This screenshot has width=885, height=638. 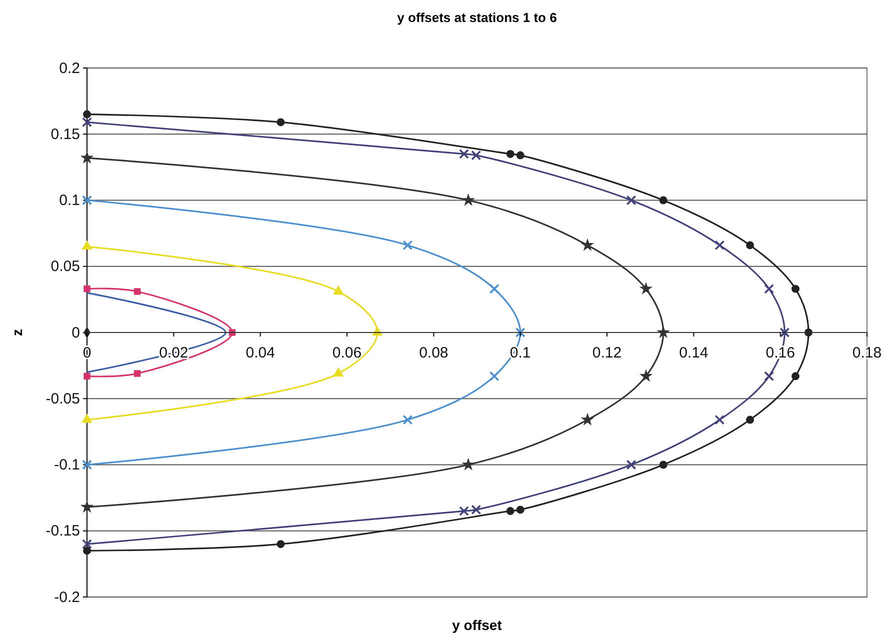 I want to click on y-tick-label: 0.05, so click(x=65, y=267).